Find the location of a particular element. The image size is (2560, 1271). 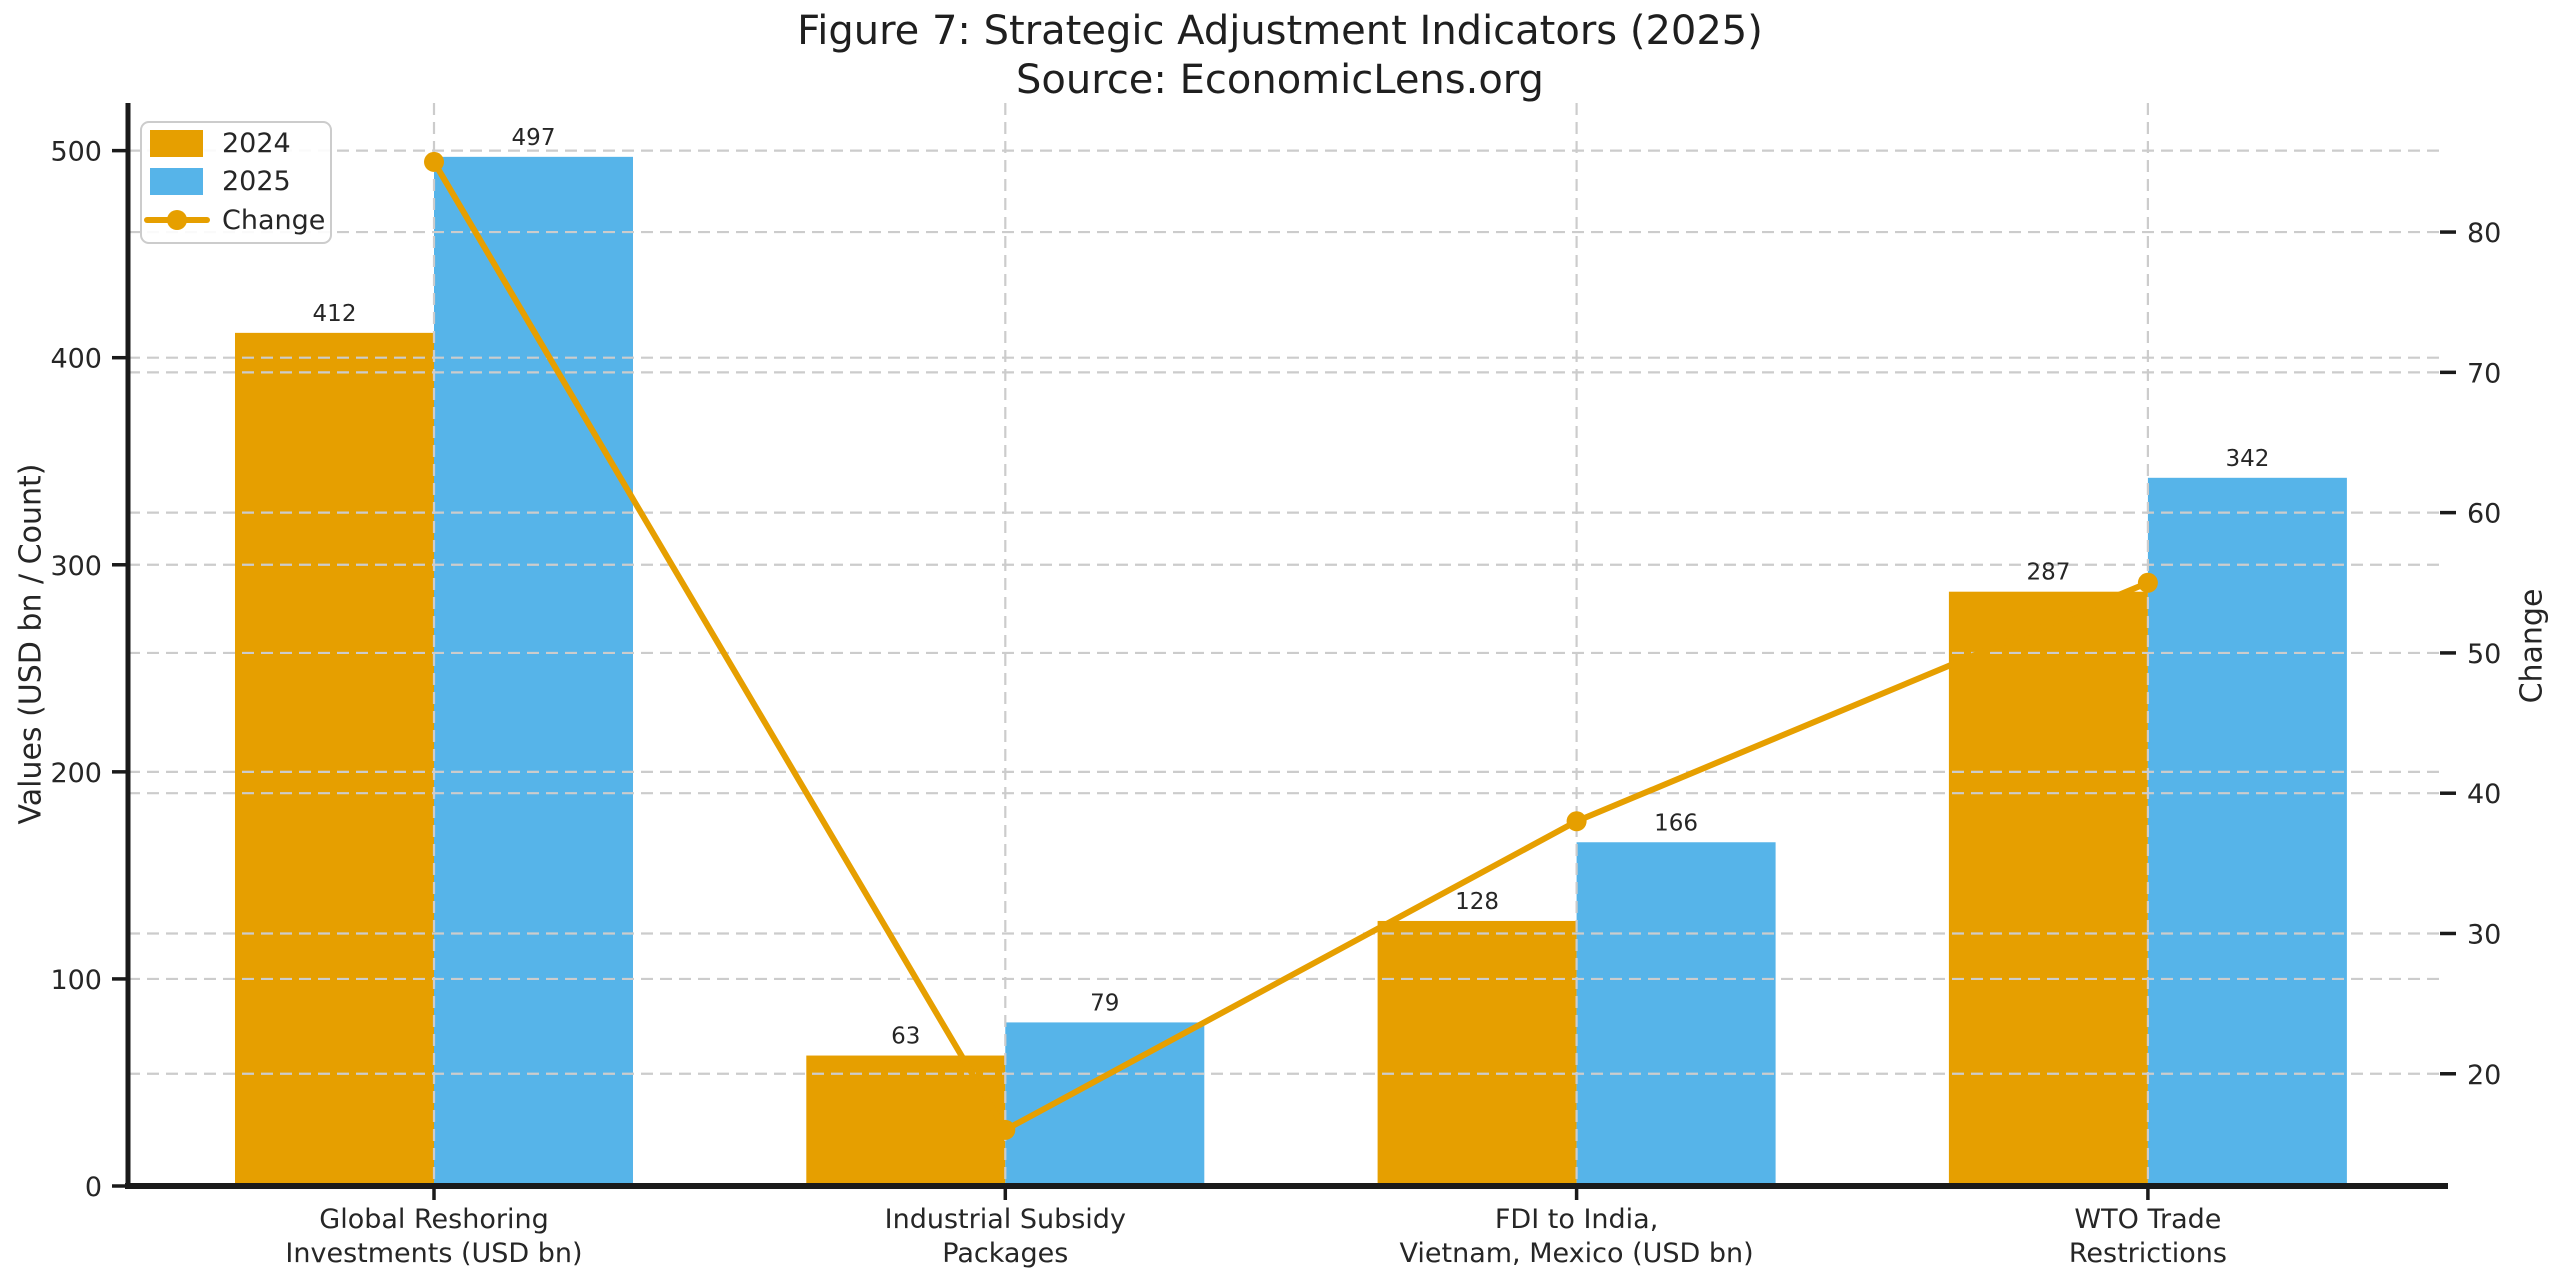

category-label-2-line1: Vietnam, Mexico (USD bn) is located at coordinates (1577, 1253).